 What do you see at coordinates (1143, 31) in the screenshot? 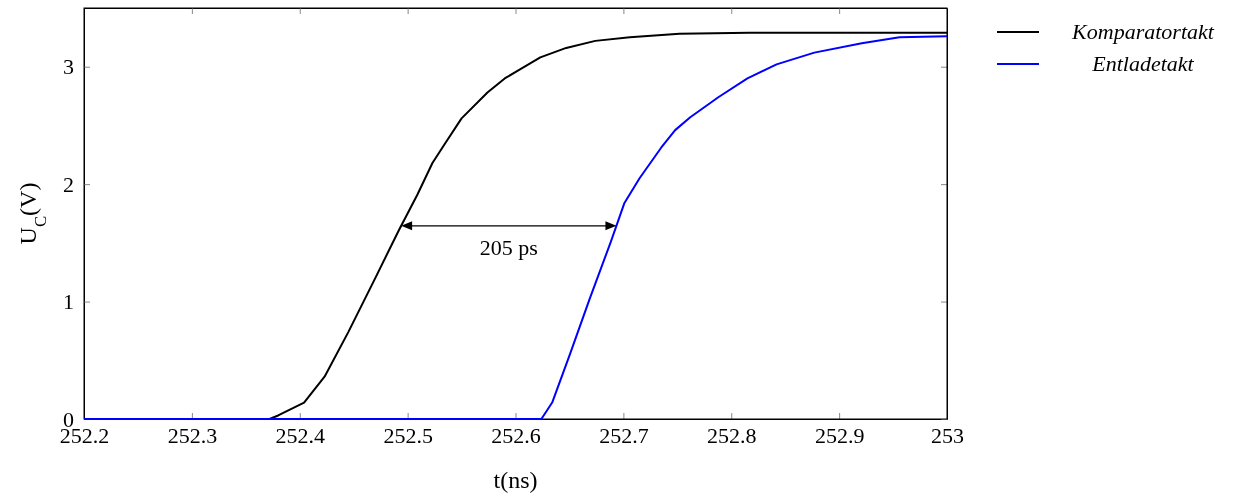
I see `legend-label: Komparatortakt` at bounding box center [1143, 31].